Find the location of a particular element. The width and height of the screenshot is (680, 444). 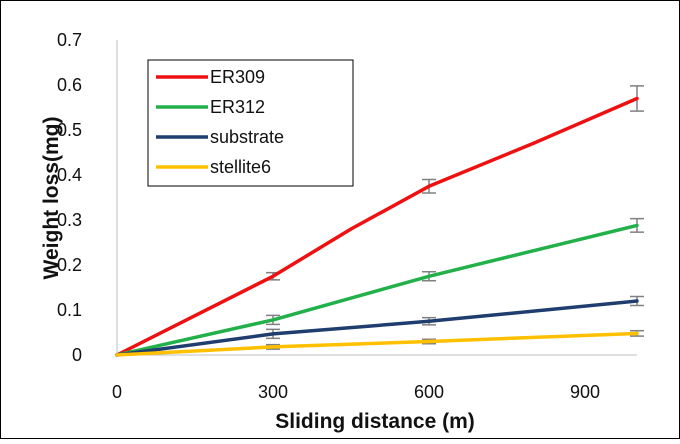

legend: ER309 ER312 substrate stellite6 is located at coordinates (250, 123).